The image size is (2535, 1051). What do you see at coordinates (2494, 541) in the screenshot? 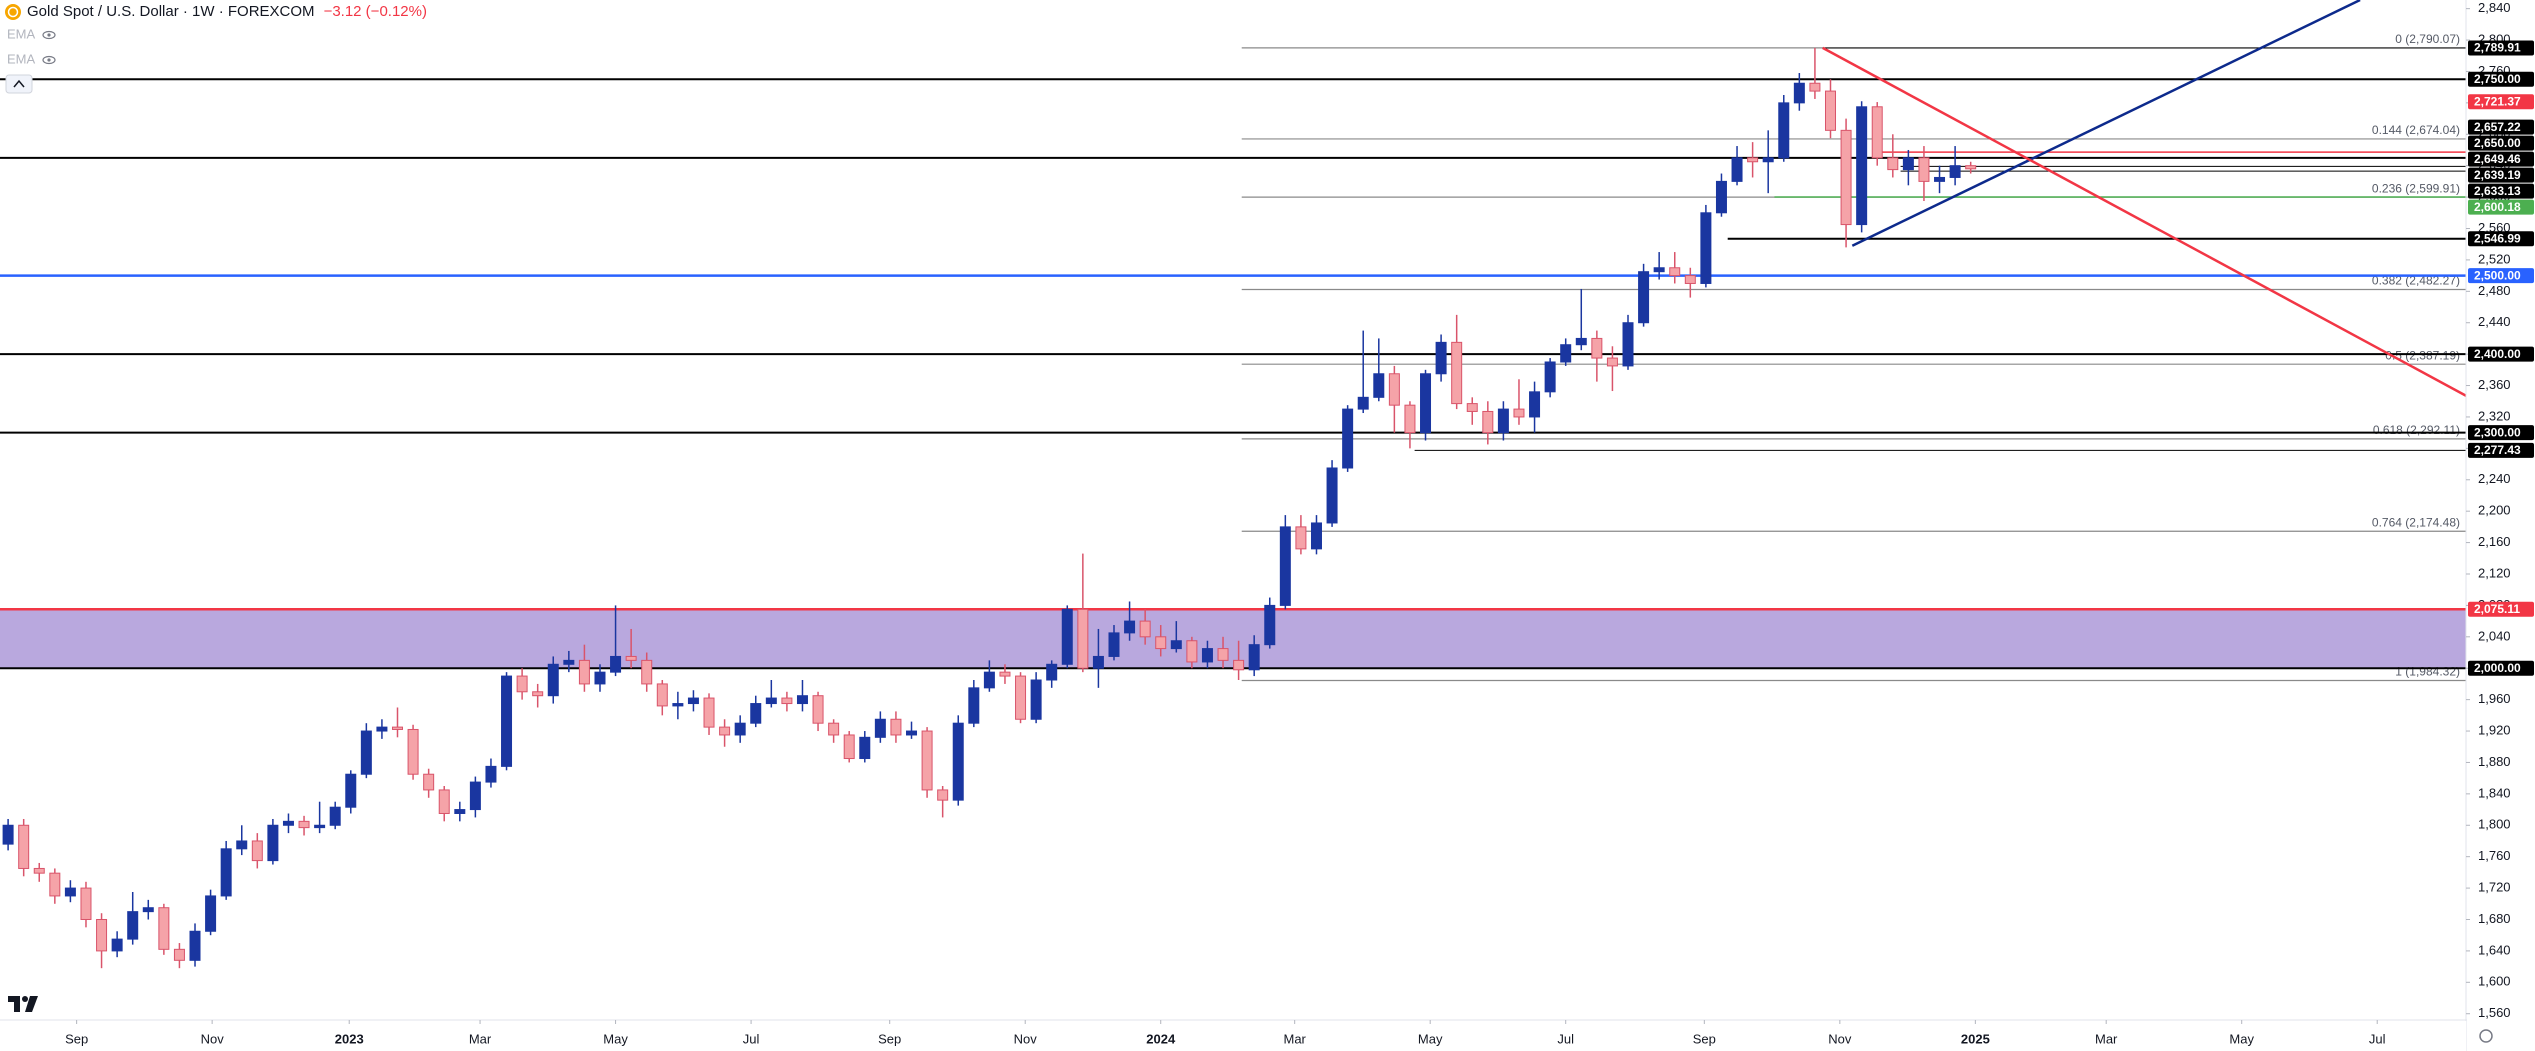
I see `y-tick-label: 2,160` at bounding box center [2494, 541].